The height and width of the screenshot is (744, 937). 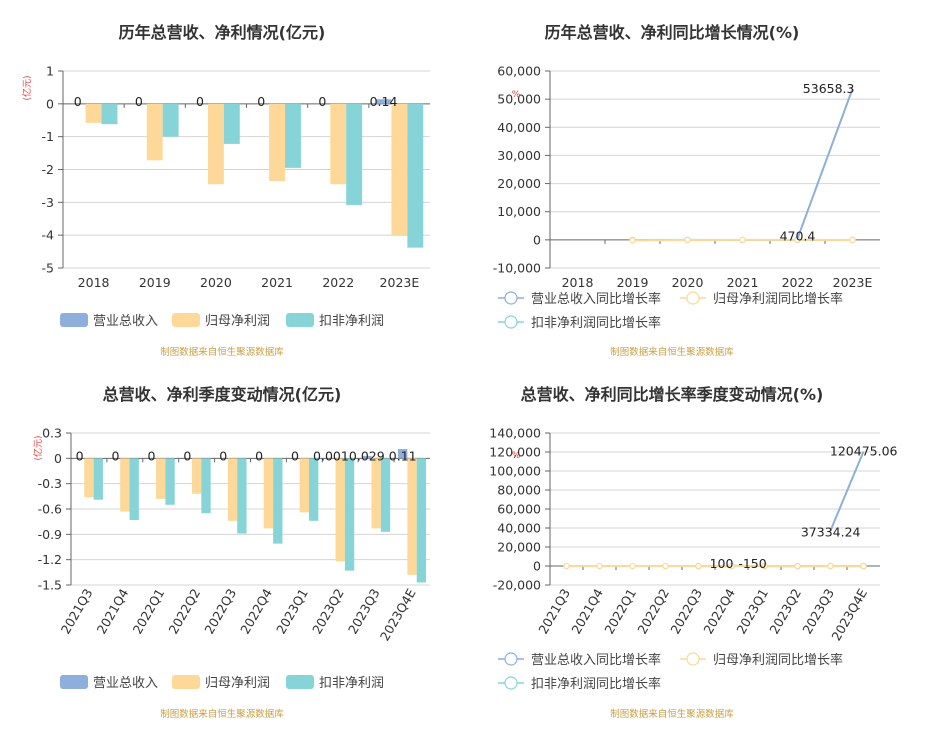 I want to click on y-tick-label: -4, so click(x=48, y=235).